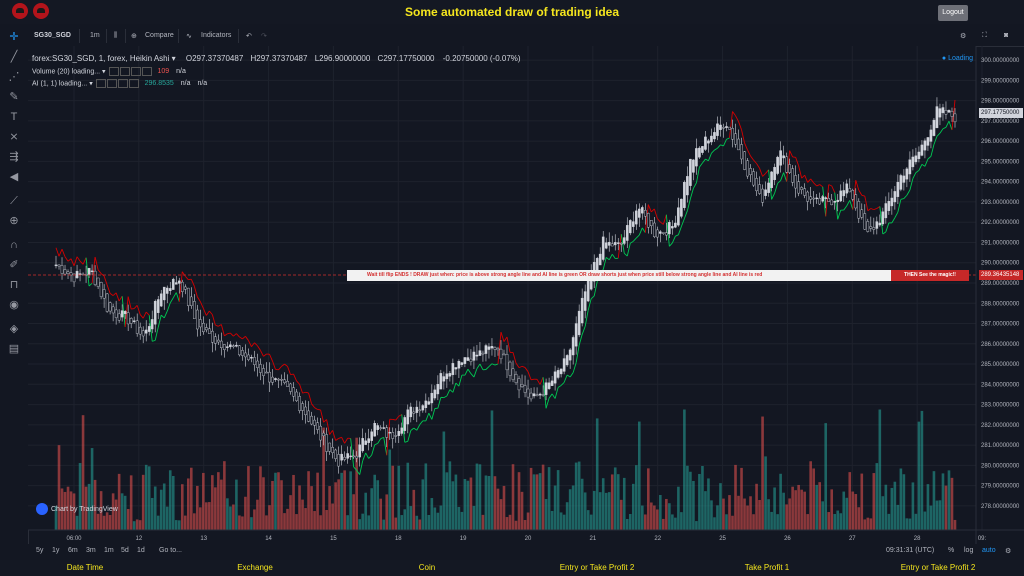 The image size is (1024, 576). What do you see at coordinates (953, 13) in the screenshot?
I see `logout-button: Logout` at bounding box center [953, 13].